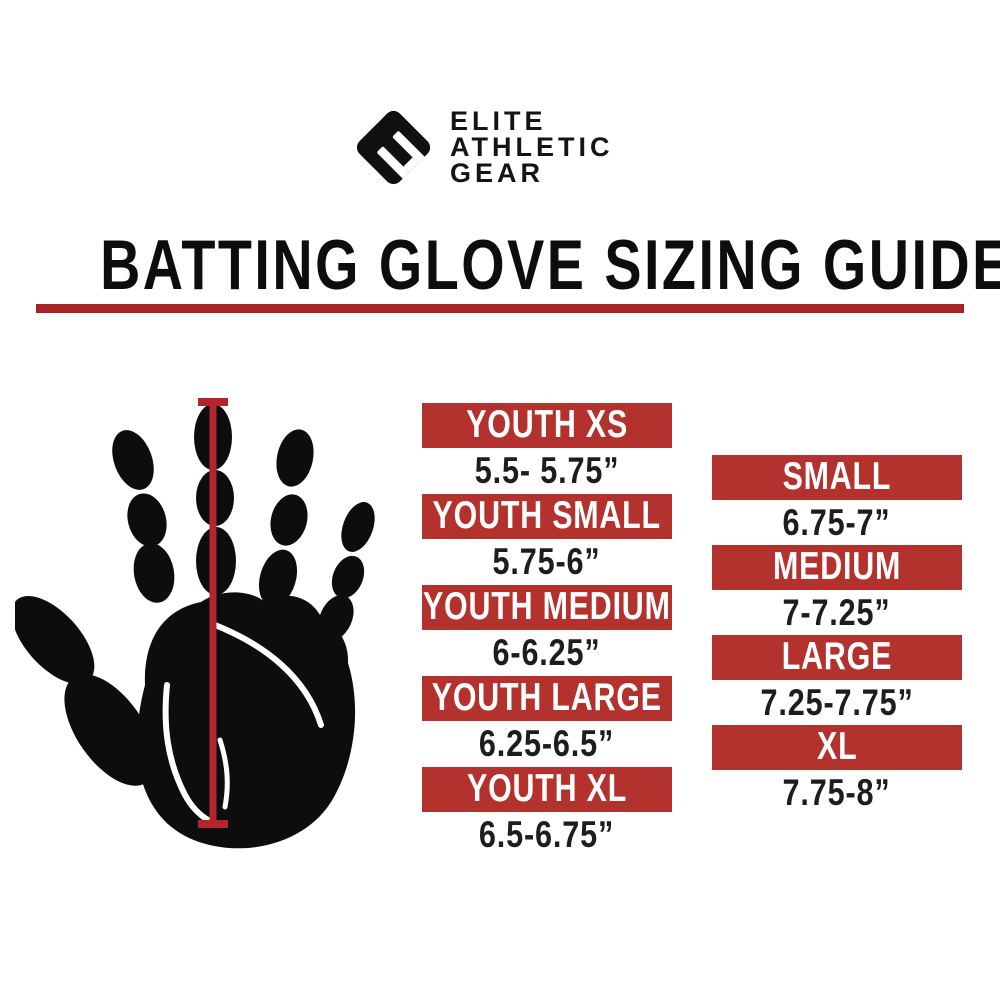  What do you see at coordinates (547, 470) in the screenshot?
I see `size-range: 5.5- 5.75”` at bounding box center [547, 470].